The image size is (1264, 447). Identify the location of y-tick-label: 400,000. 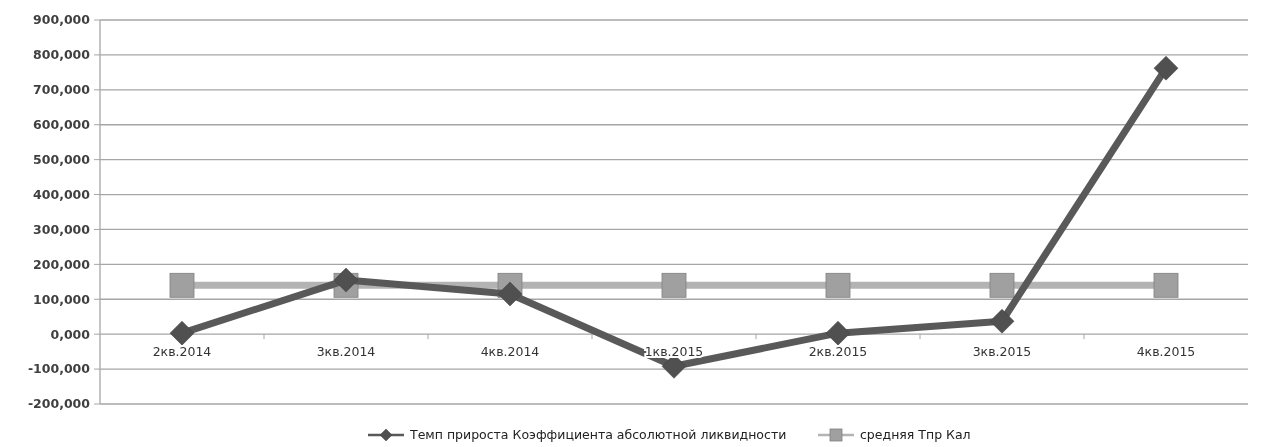
(62, 194).